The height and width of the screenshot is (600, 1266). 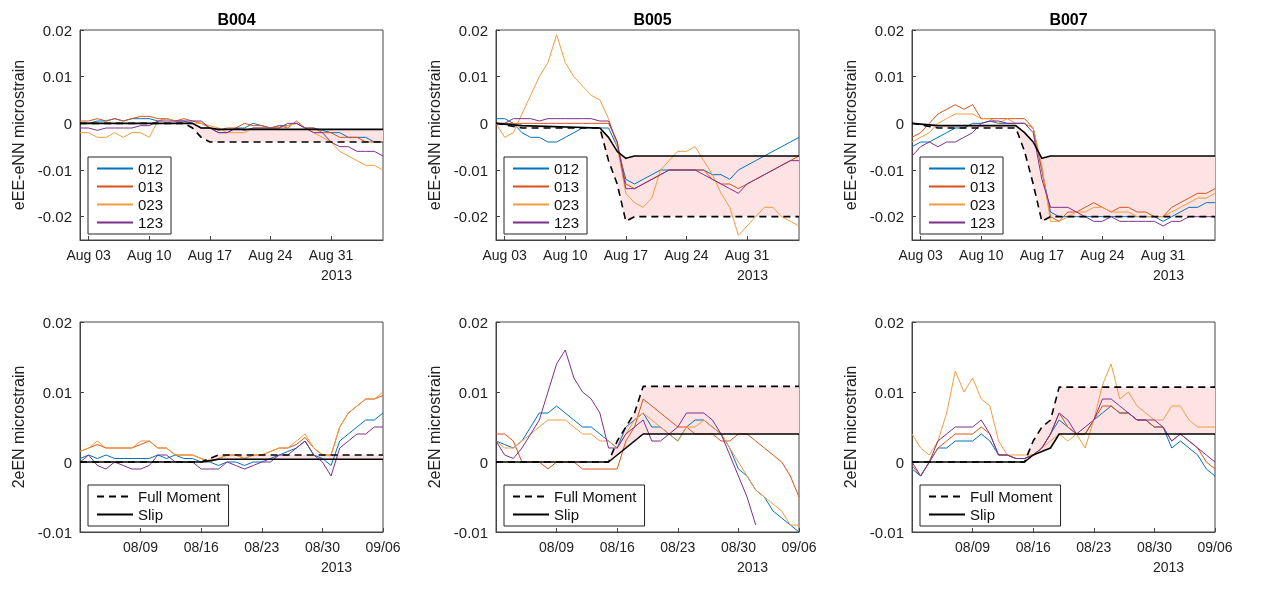 What do you see at coordinates (652, 19) in the screenshot?
I see `chart-title: B005` at bounding box center [652, 19].